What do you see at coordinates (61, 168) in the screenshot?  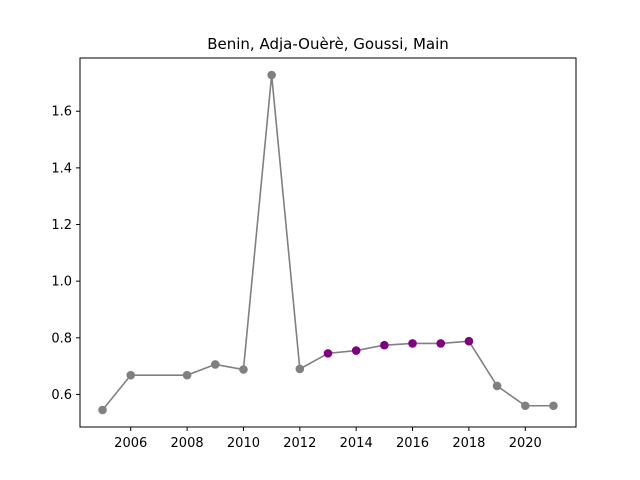 I see `y-tick-label: 1.4` at bounding box center [61, 168].